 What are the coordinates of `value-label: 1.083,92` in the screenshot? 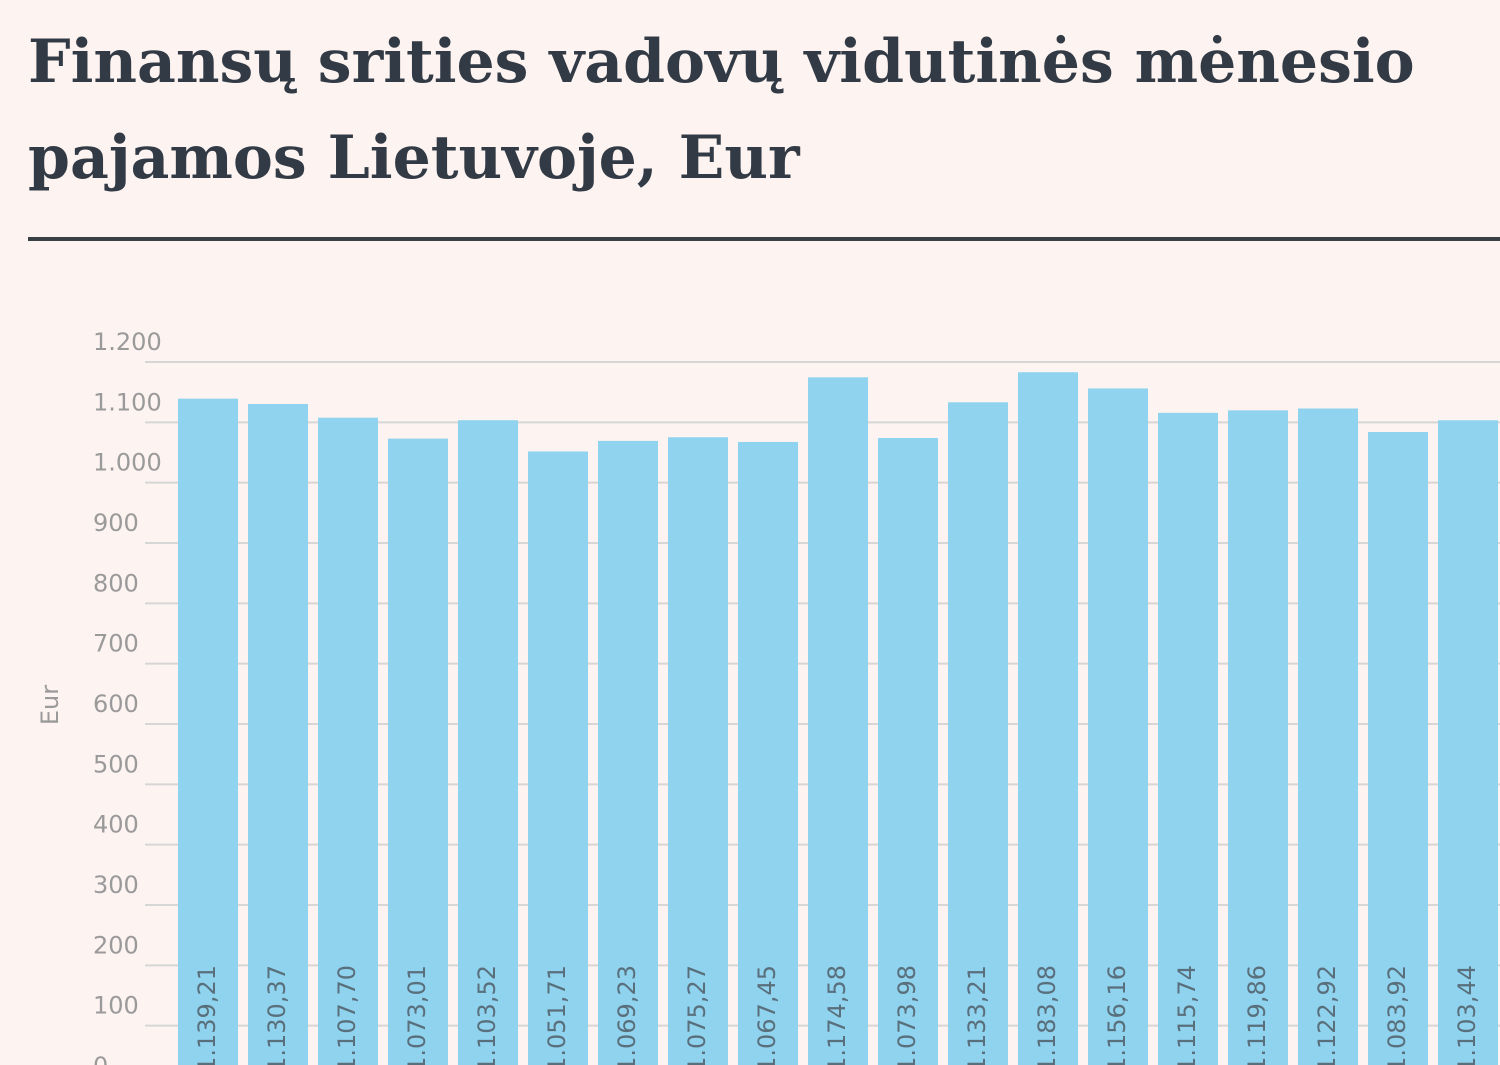 It's located at (1397, 1015).